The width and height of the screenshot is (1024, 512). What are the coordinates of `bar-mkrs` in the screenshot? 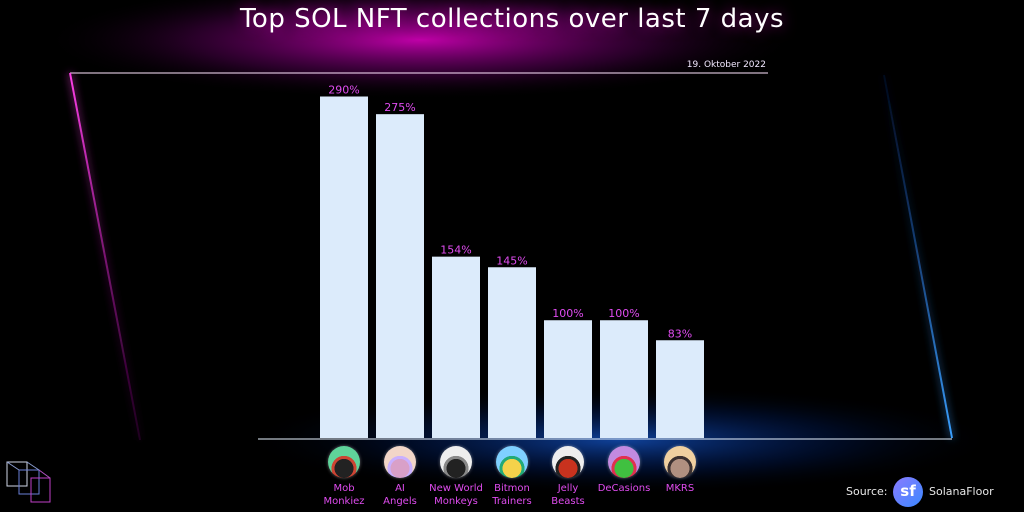 It's located at (680, 389).